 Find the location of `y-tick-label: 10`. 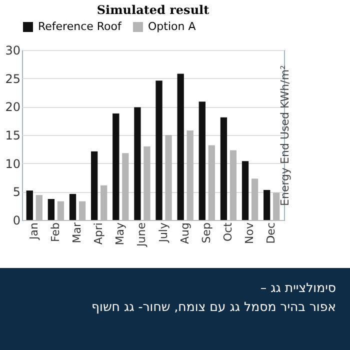

y-tick-label: 10 is located at coordinates (12, 163).